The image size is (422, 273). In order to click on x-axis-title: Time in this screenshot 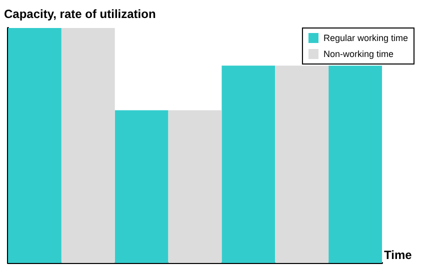, I will do `click(398, 255)`.